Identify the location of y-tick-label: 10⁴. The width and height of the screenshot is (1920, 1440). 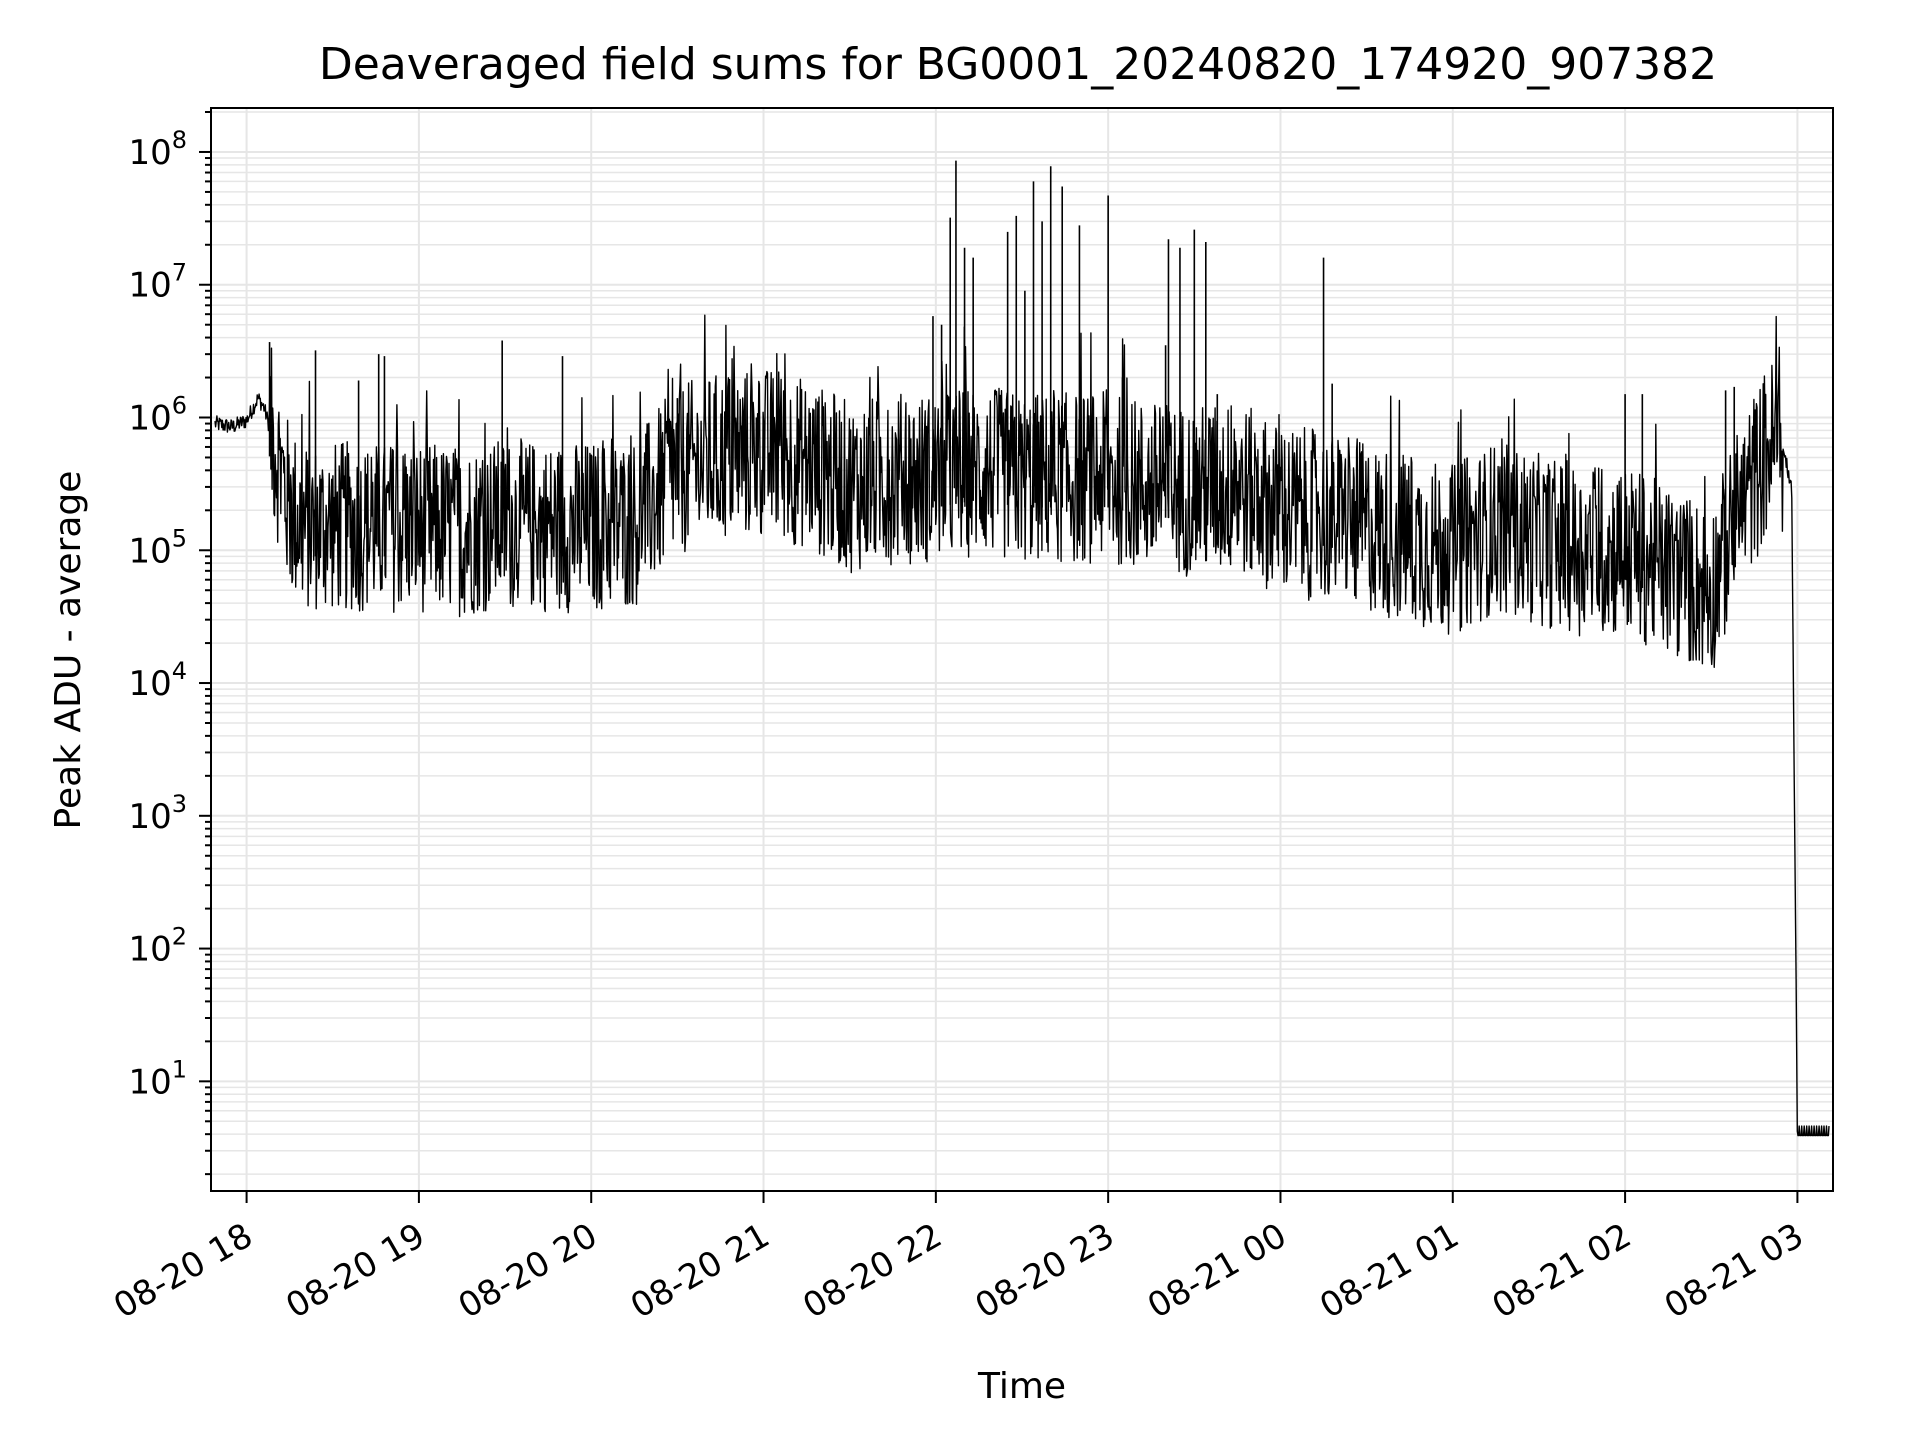
(157, 680).